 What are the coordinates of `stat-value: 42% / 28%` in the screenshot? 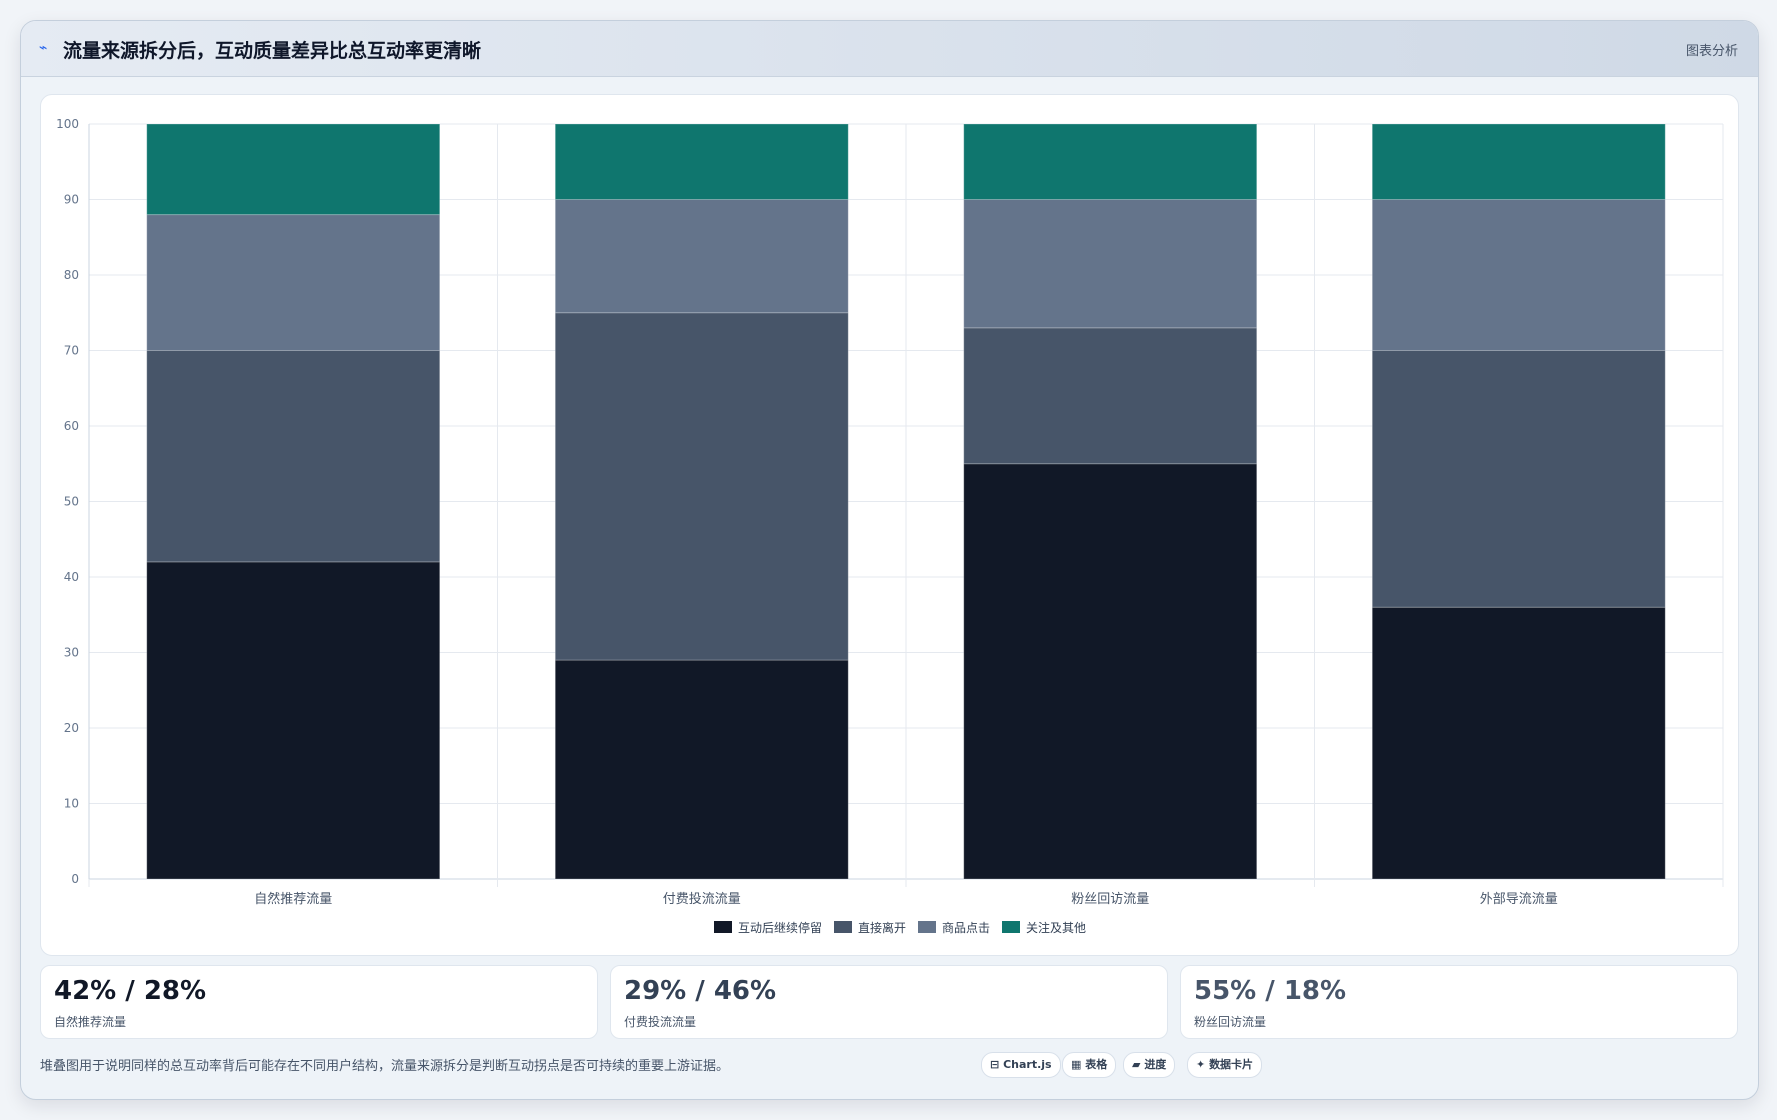 It's located at (130, 991).